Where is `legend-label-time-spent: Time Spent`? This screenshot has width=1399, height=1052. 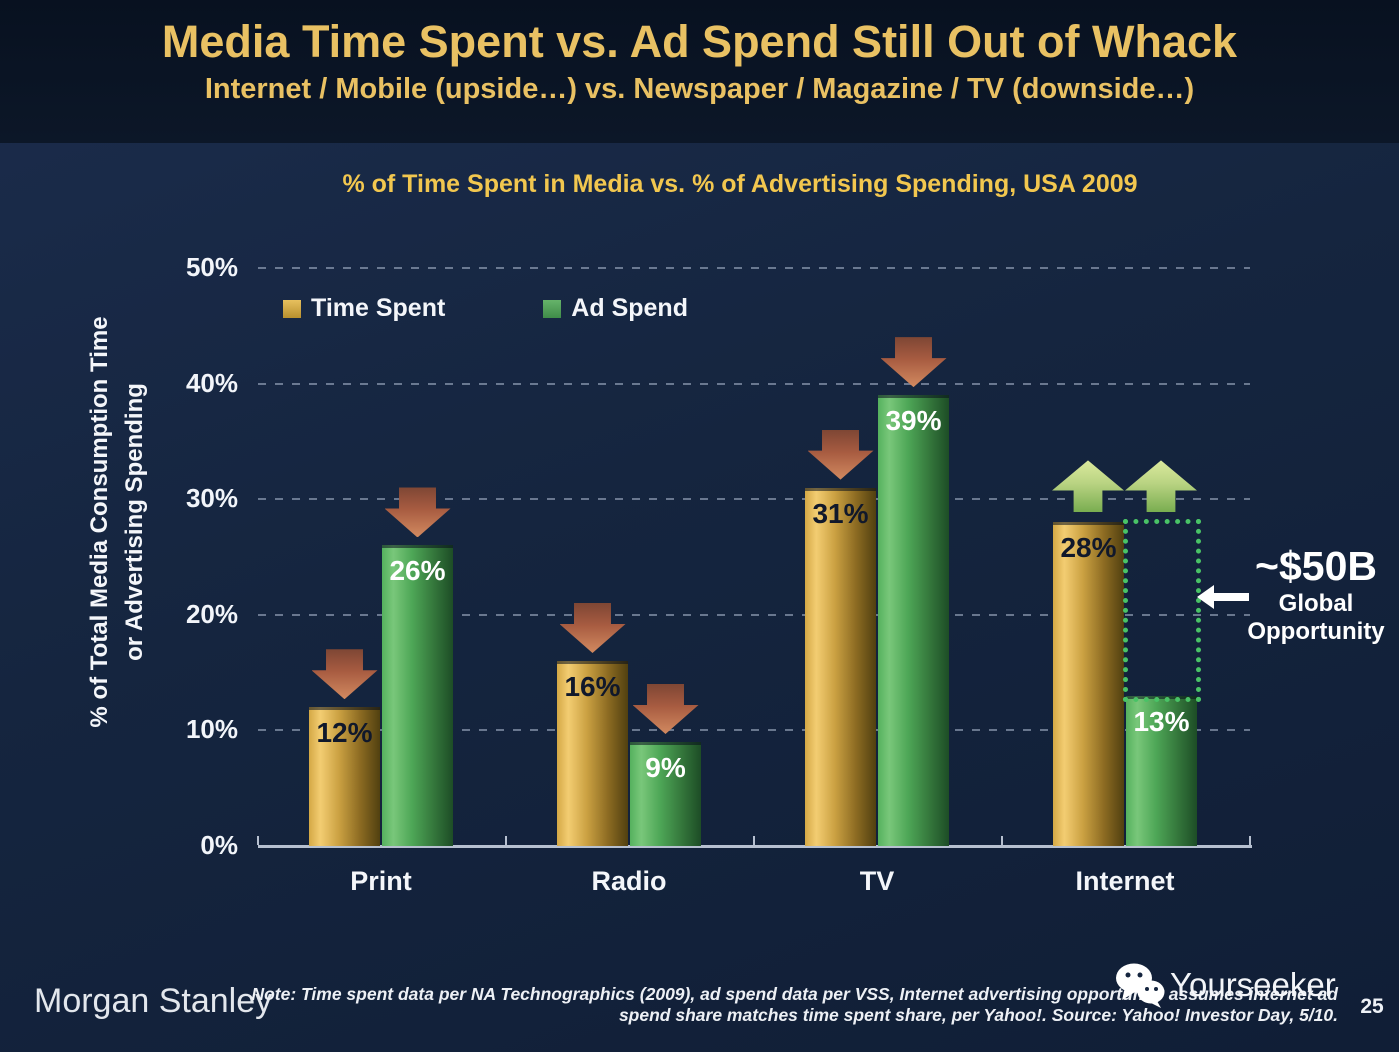 legend-label-time-spent: Time Spent is located at coordinates (378, 308).